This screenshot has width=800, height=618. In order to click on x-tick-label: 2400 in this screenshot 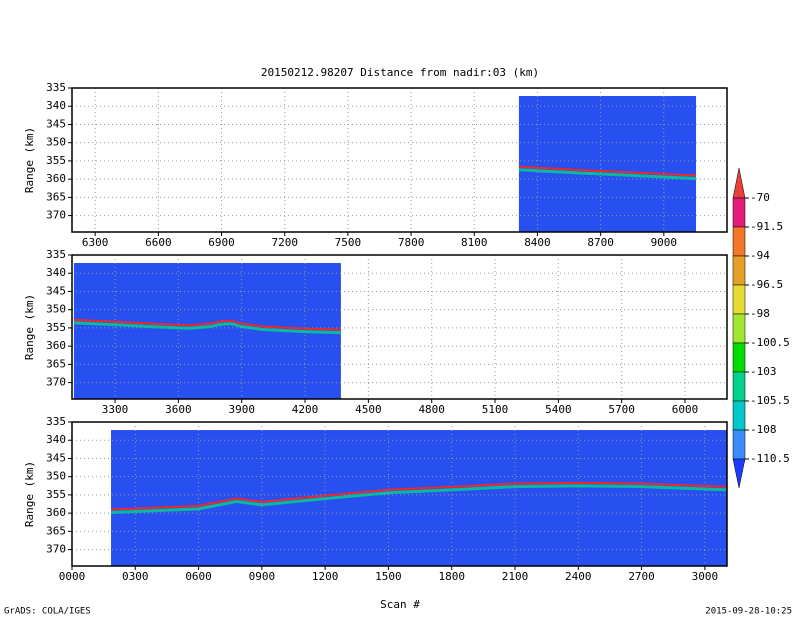, I will do `click(578, 576)`.